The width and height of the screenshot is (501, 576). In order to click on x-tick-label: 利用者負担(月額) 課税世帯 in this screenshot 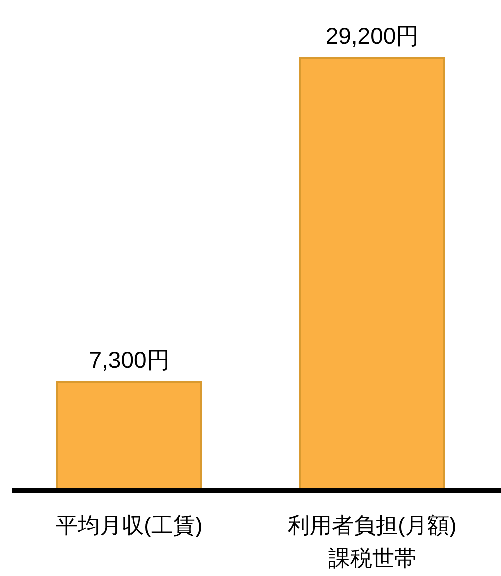, I will do `click(372, 542)`.